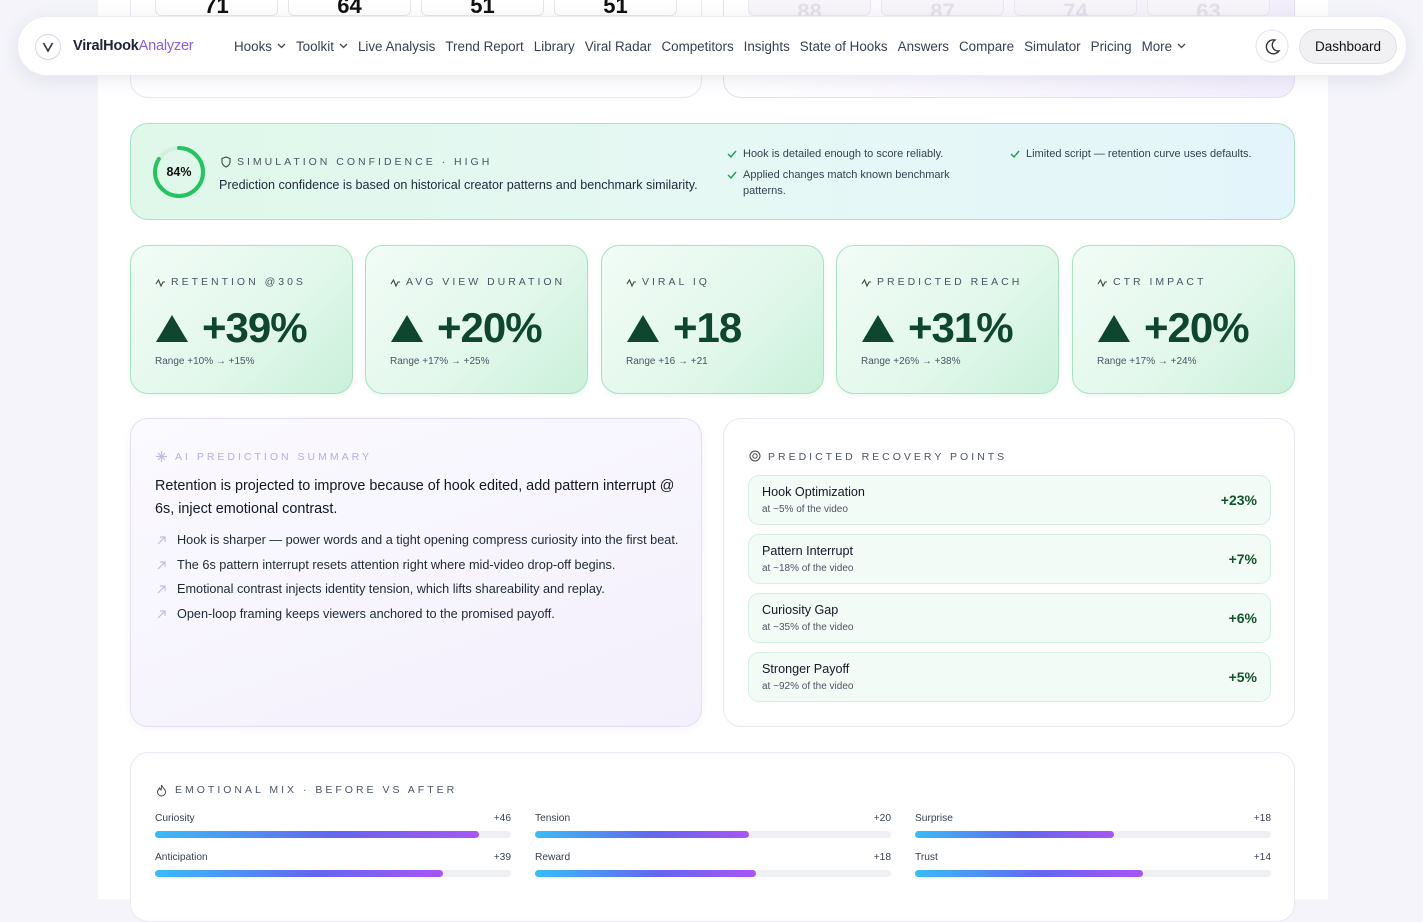 The height and width of the screenshot is (922, 1423). I want to click on nav-link-text: Competitors, so click(697, 46).